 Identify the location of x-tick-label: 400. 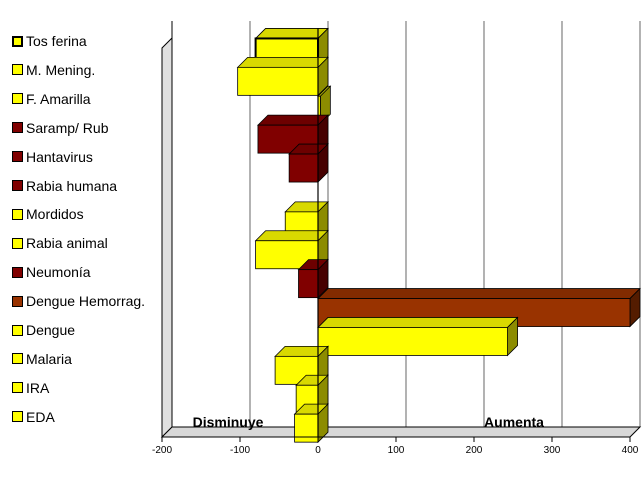
(630, 450).